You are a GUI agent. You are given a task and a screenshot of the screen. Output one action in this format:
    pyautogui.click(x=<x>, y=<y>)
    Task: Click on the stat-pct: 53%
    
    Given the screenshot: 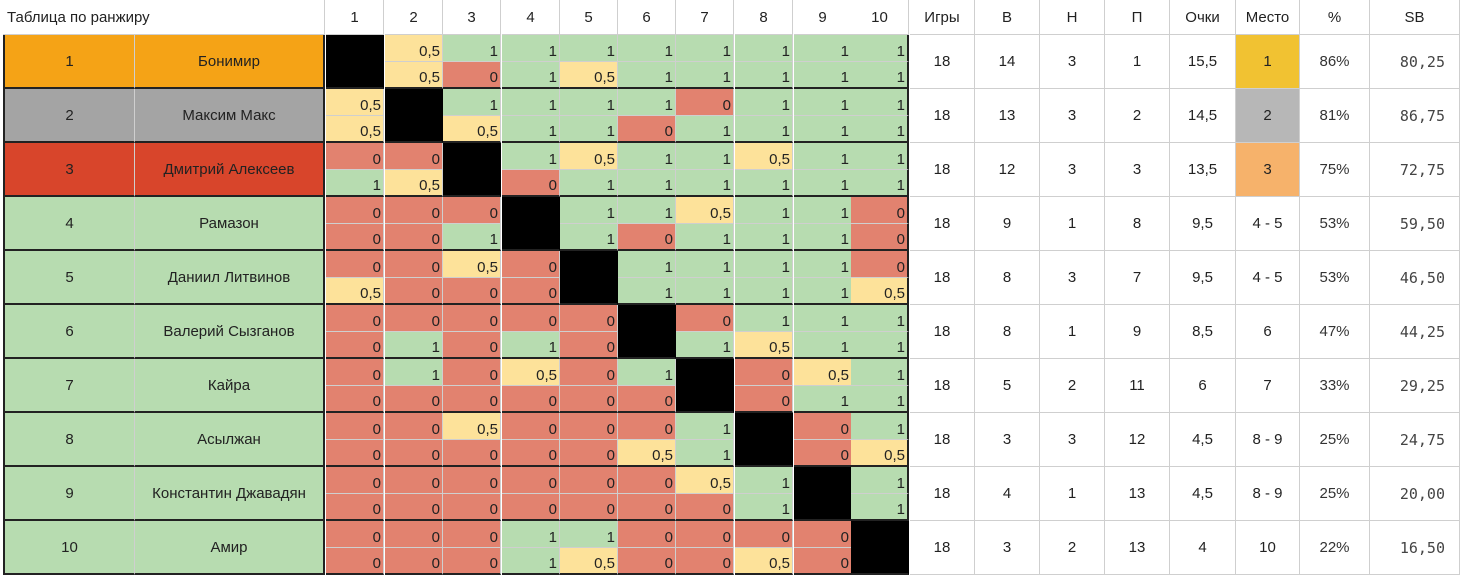 What is the action you would take?
    pyautogui.click(x=1335, y=224)
    